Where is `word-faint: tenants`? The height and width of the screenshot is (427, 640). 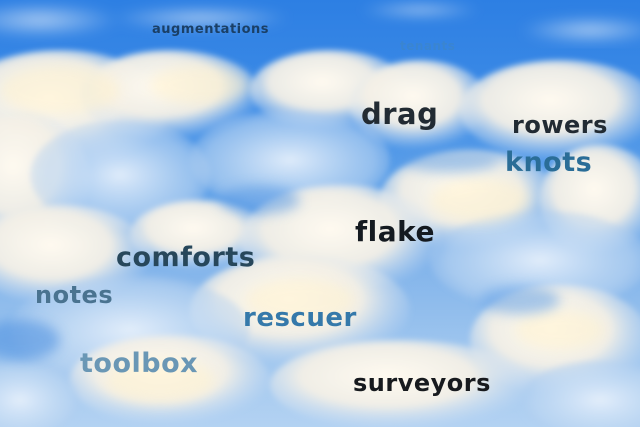 word-faint: tenants is located at coordinates (428, 46).